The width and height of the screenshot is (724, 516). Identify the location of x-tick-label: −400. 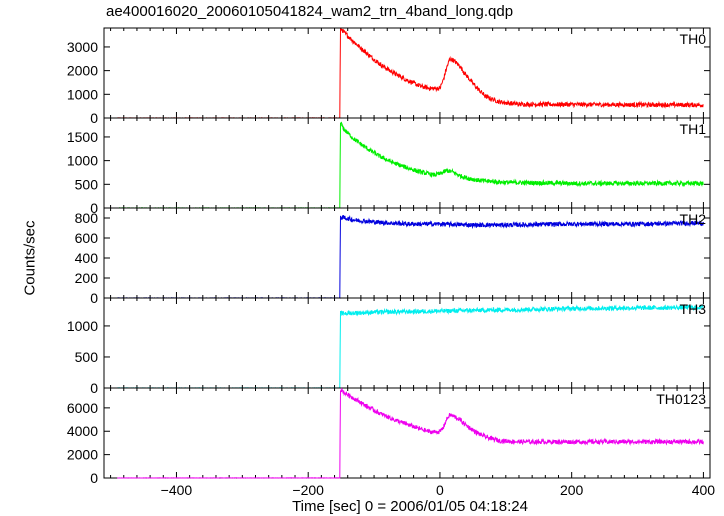
(177, 490).